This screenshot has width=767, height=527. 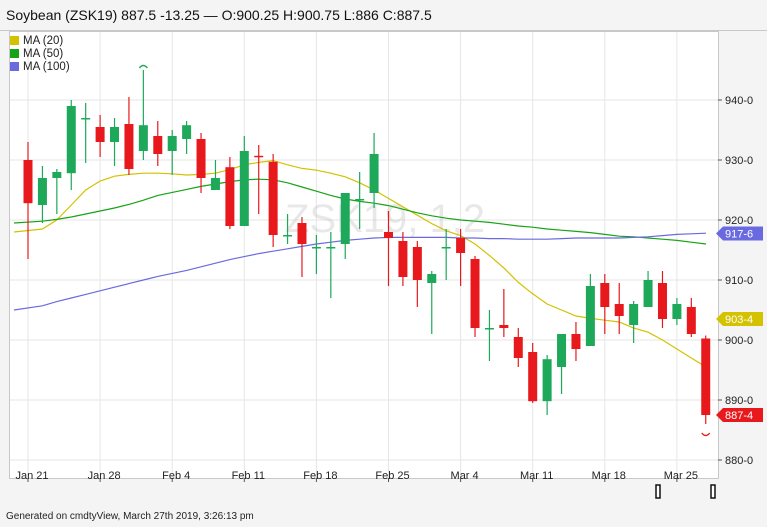 I want to click on range-start-handle, so click(x=658, y=491).